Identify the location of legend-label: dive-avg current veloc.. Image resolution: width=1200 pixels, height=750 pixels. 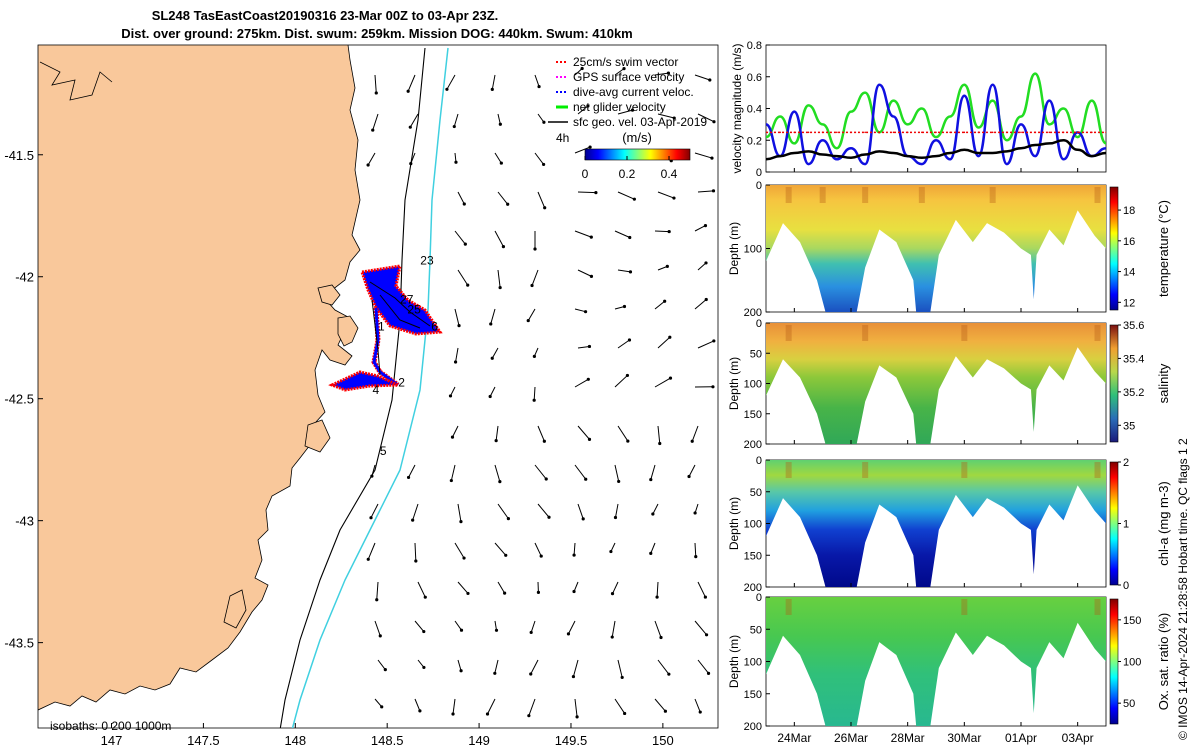
(633, 92).